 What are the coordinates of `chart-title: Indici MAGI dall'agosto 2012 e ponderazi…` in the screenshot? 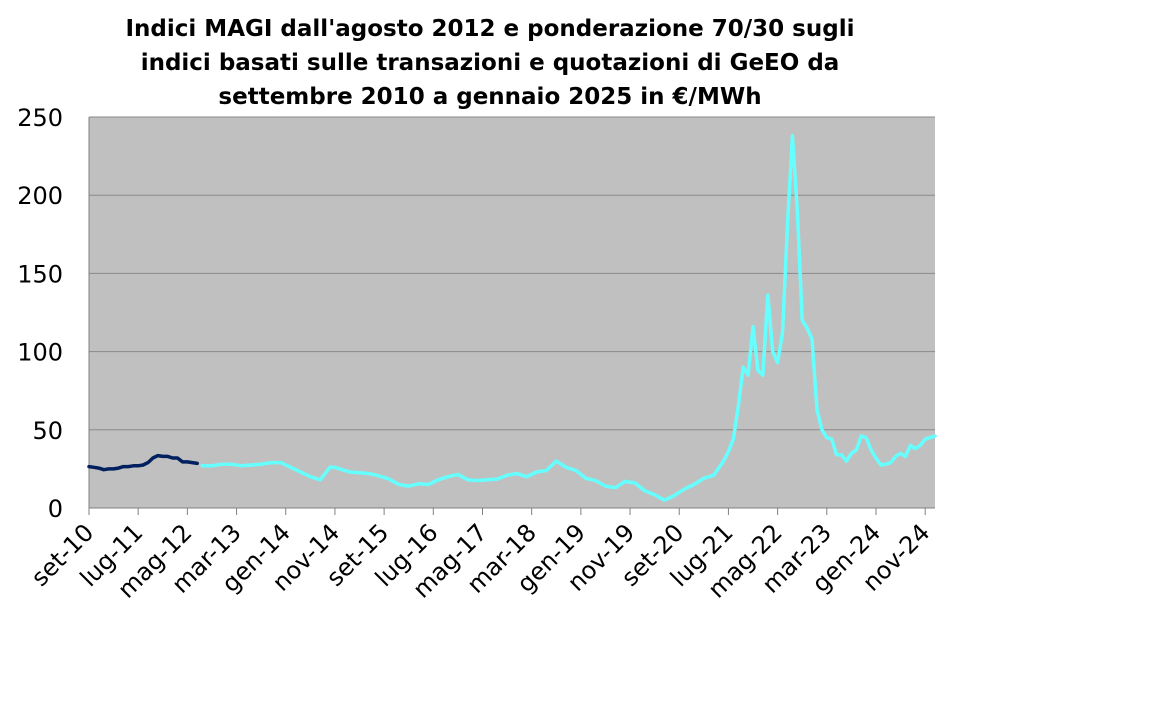 It's located at (490, 63).